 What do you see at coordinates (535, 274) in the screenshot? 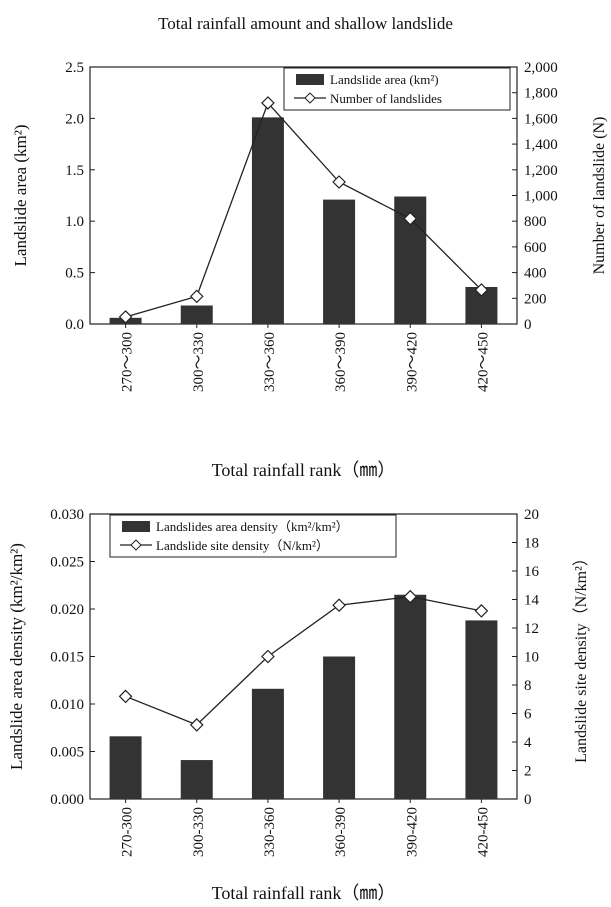
I see `chart1-y2-tick-label: 400` at bounding box center [535, 274].